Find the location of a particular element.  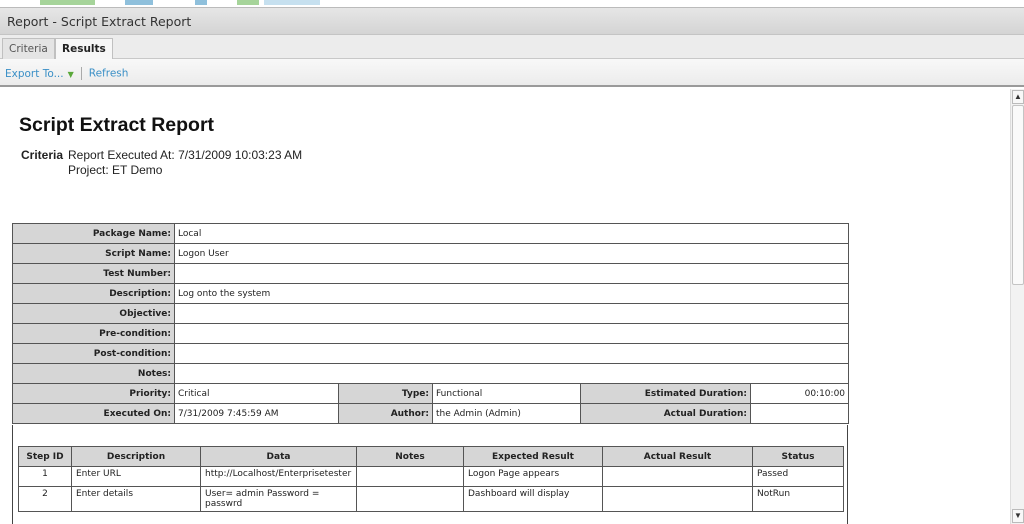

column-header: Notes is located at coordinates (410, 456).